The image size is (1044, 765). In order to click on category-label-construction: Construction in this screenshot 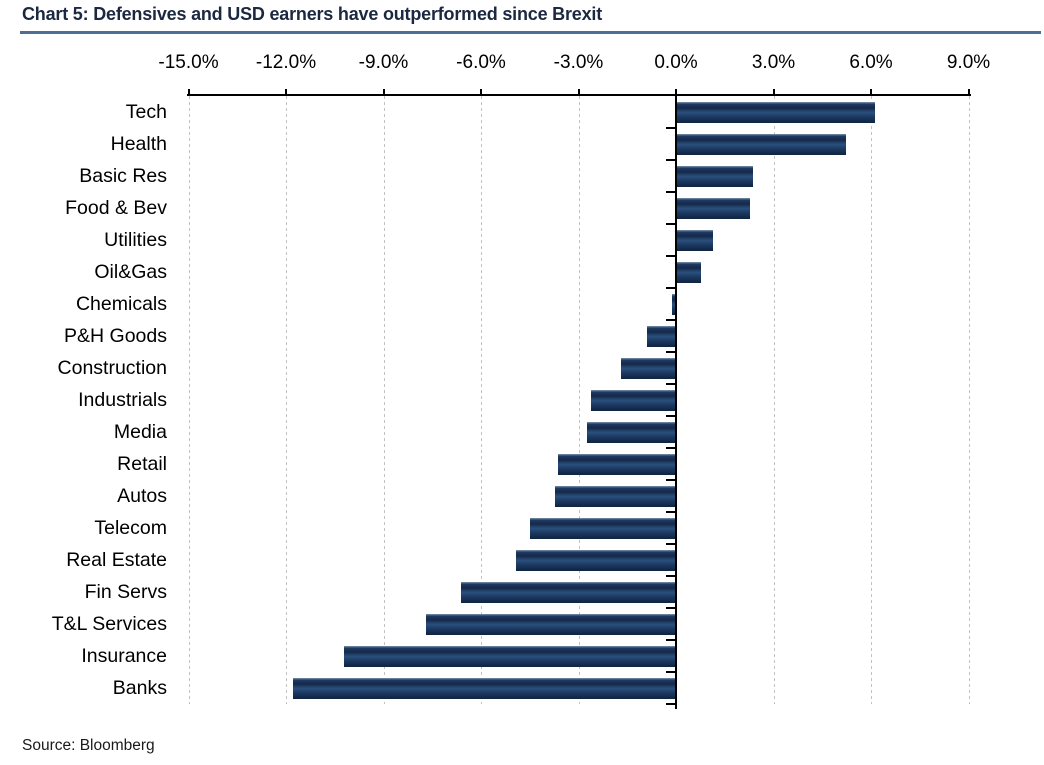, I will do `click(112, 368)`.